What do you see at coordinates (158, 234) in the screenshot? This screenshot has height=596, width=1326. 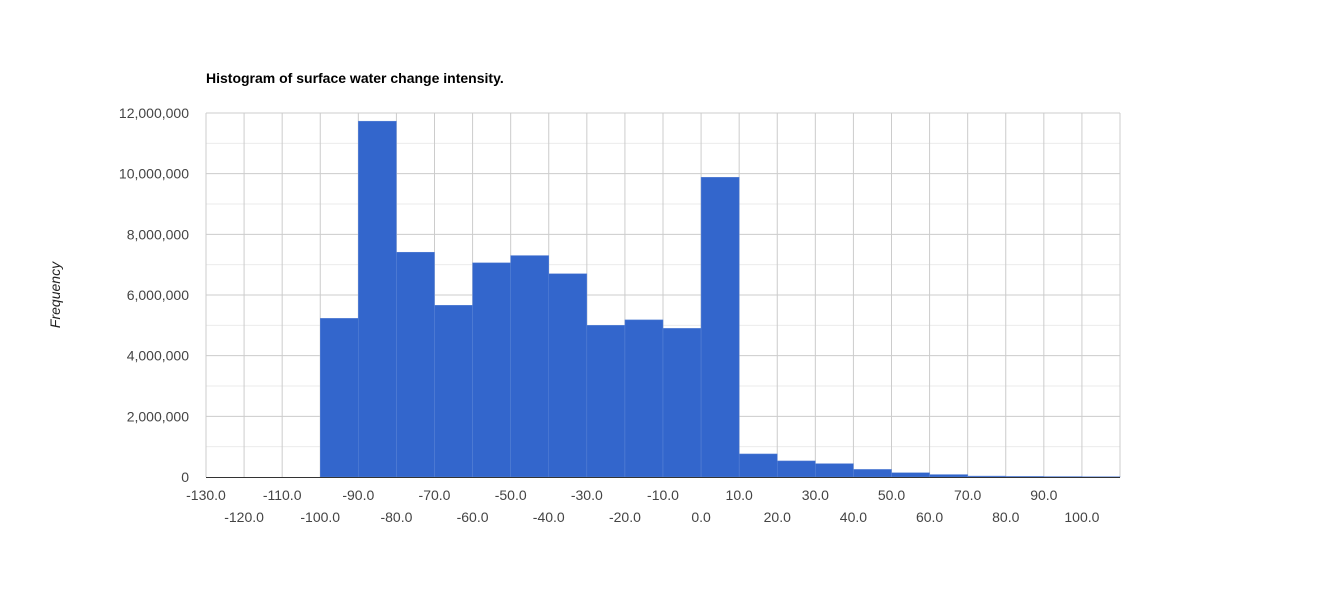 I see `y-tick-label: 8,000,000` at bounding box center [158, 234].